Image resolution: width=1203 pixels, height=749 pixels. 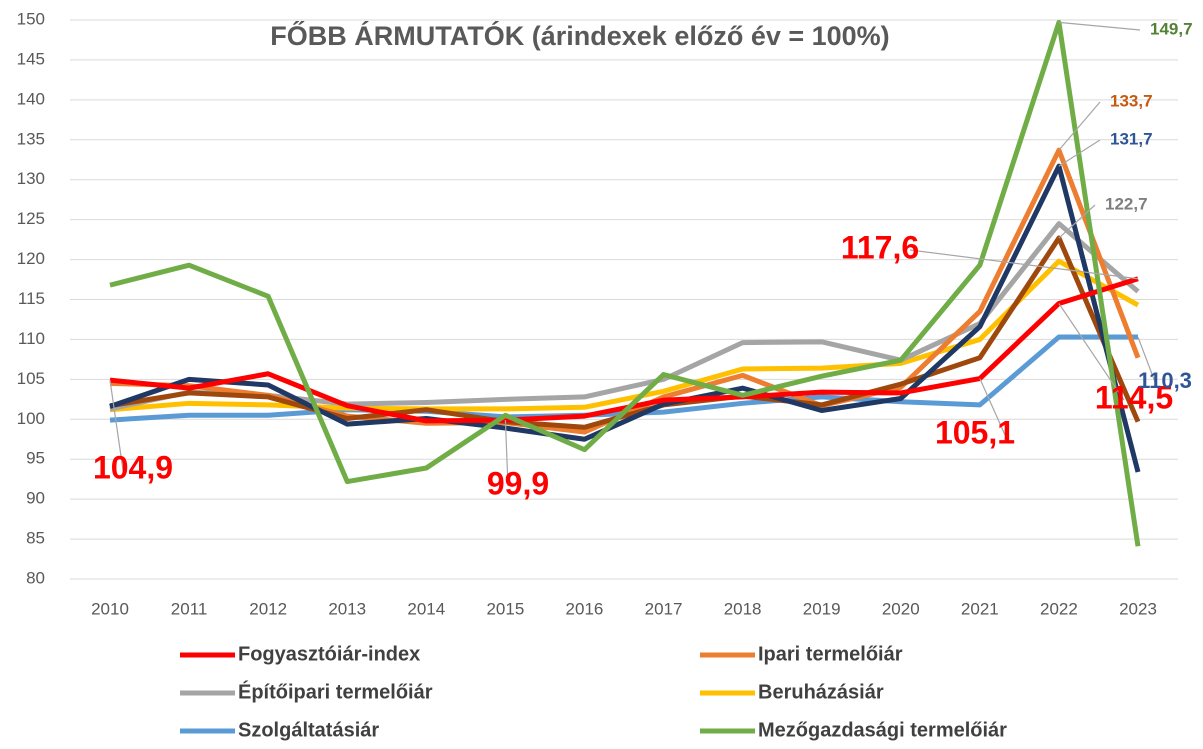 I want to click on x-tick-label: 2017, so click(x=664, y=608).